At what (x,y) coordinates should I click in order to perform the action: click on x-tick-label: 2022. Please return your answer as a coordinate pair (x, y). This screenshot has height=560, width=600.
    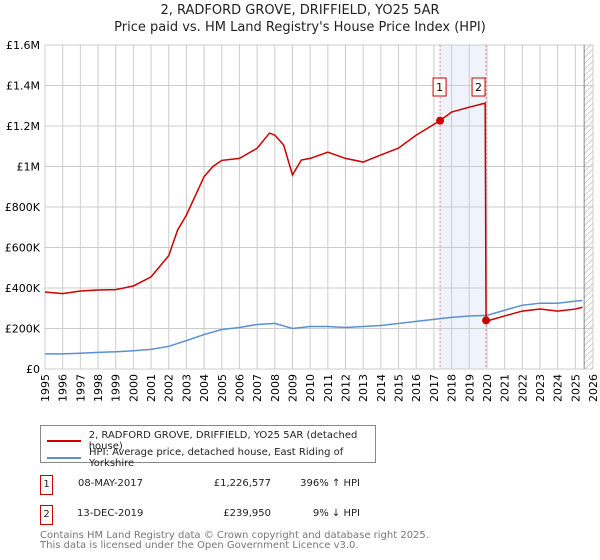
    Looking at the image, I should click on (522, 388).